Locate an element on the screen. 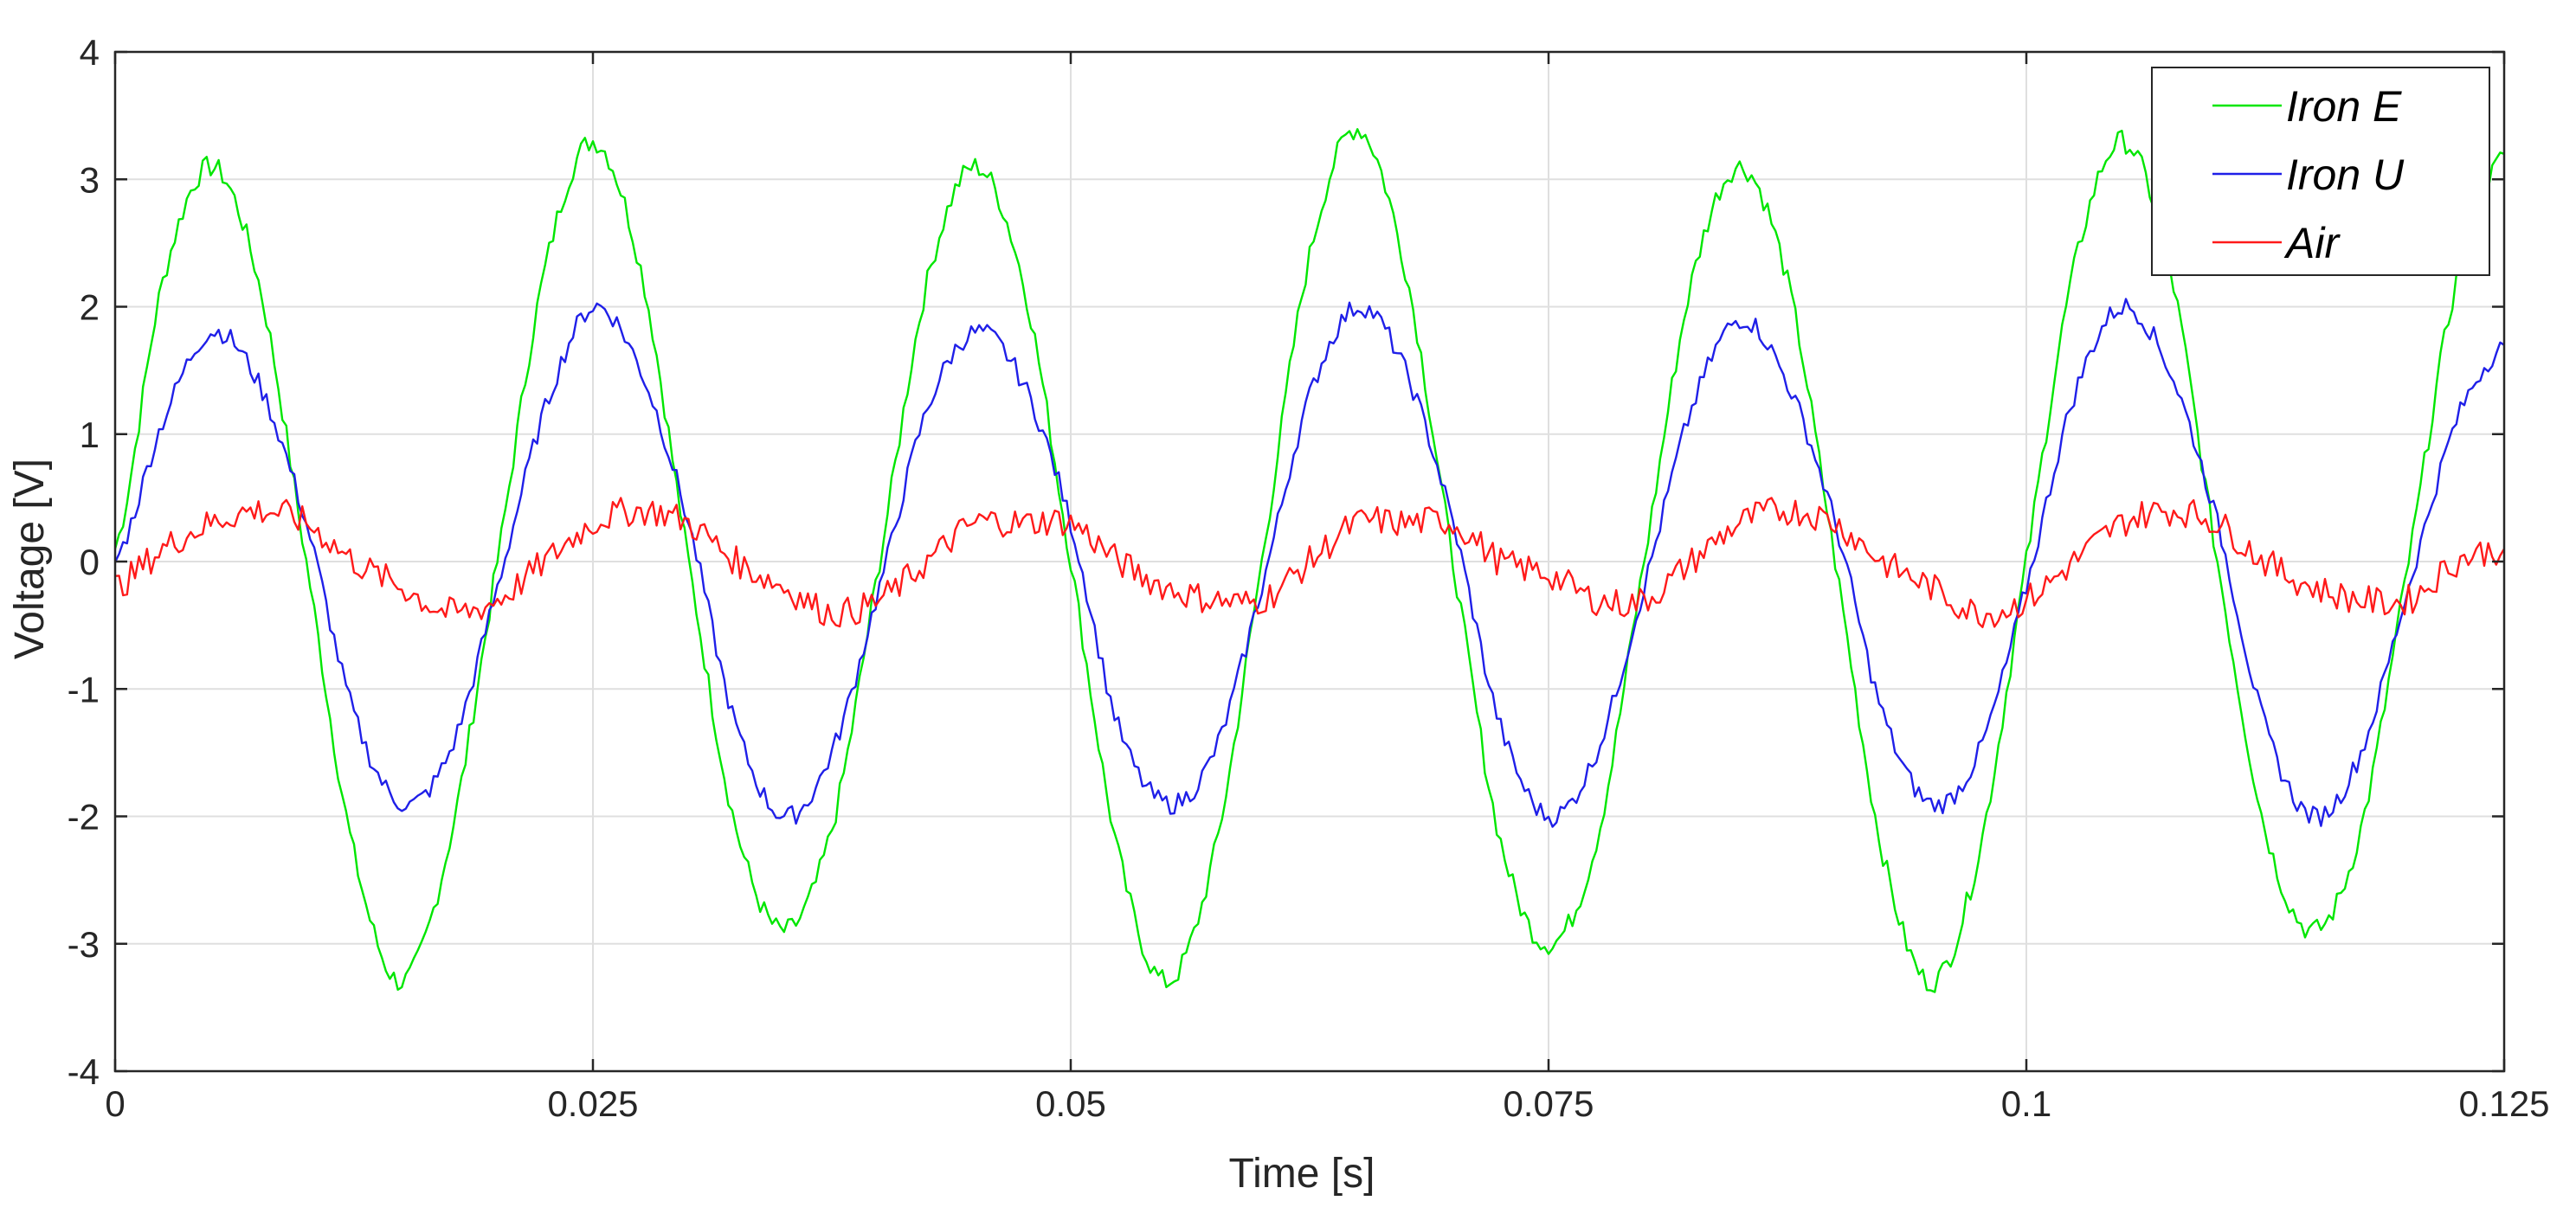 The width and height of the screenshot is (2576, 1220). x-tick-label: 0 is located at coordinates (115, 1104).